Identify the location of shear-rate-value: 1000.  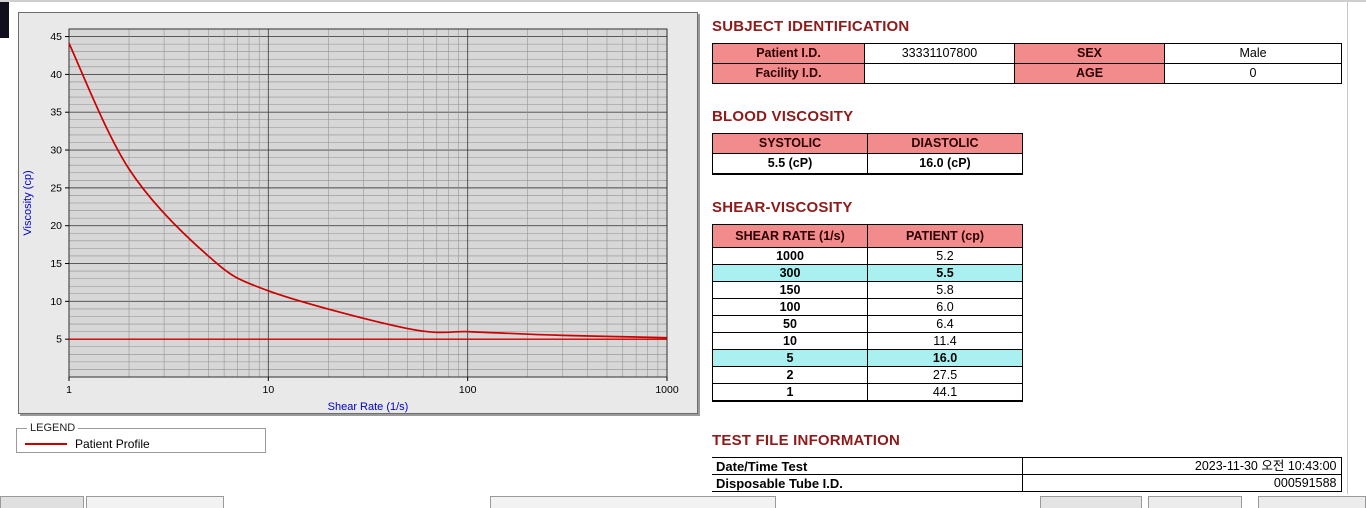
(790, 256).